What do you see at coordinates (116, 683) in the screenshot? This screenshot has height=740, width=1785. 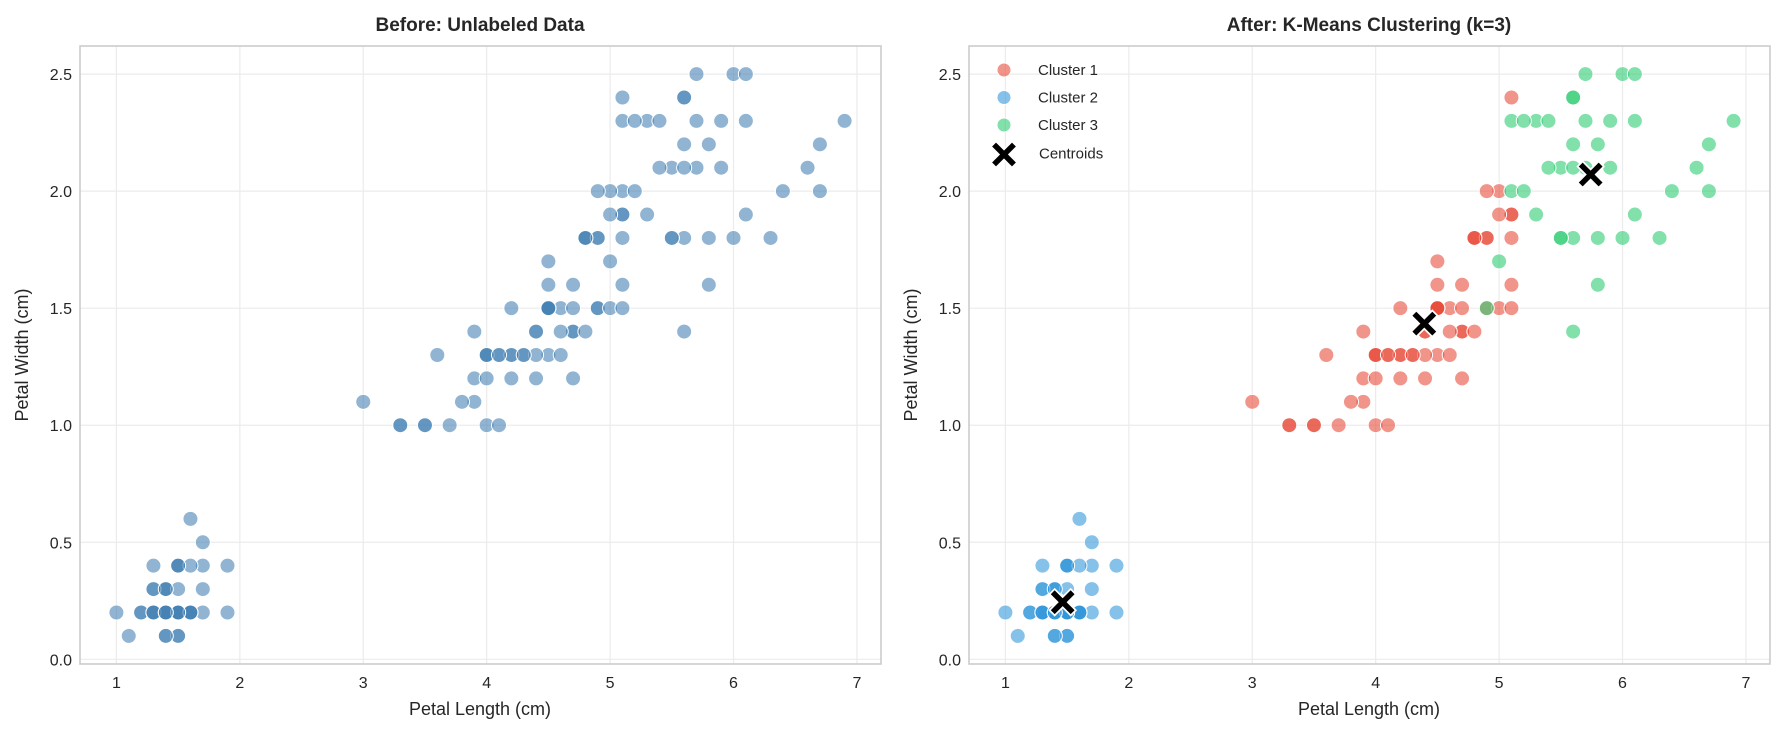 I see `x-tick-label: 1` at bounding box center [116, 683].